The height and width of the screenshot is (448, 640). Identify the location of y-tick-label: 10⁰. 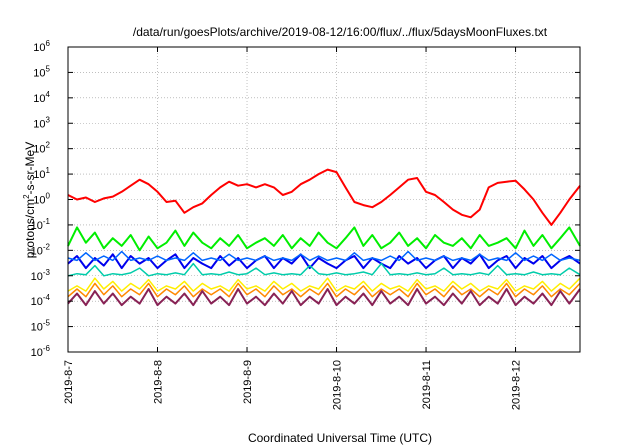
(41, 199).